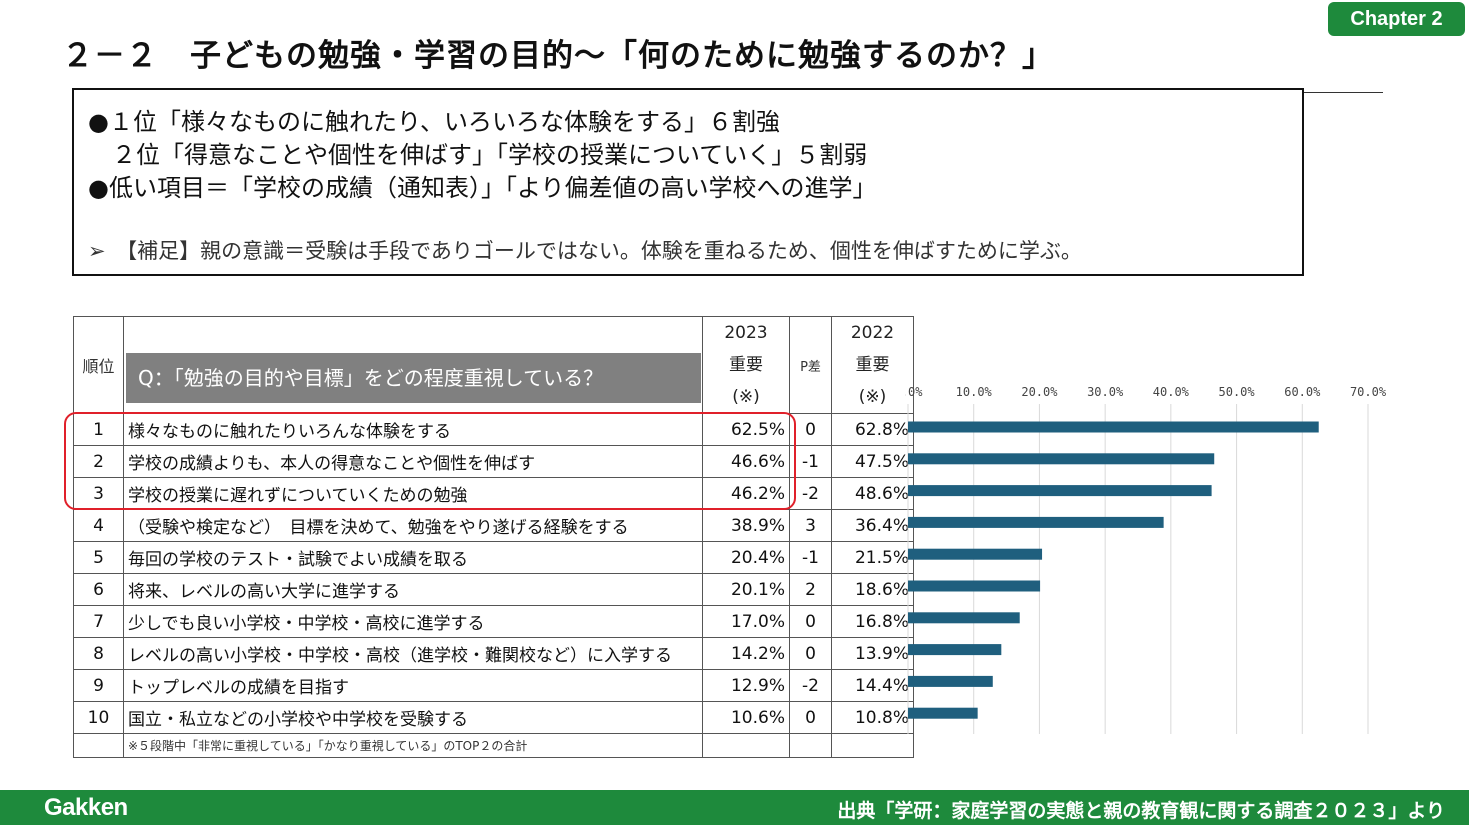  Describe the element at coordinates (434, 122) in the screenshot. I see `summary-line-1: ●１位「様々なものに触れたり、いろいろな体験をする」６割強` at that location.